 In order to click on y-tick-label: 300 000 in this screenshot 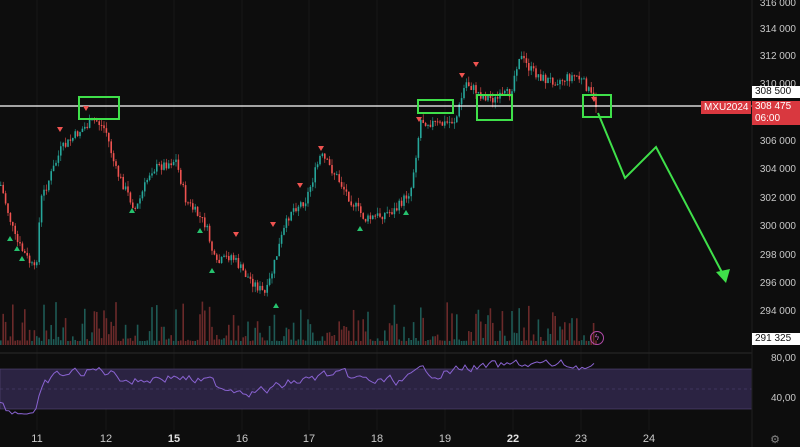, I will do `click(777, 226)`.